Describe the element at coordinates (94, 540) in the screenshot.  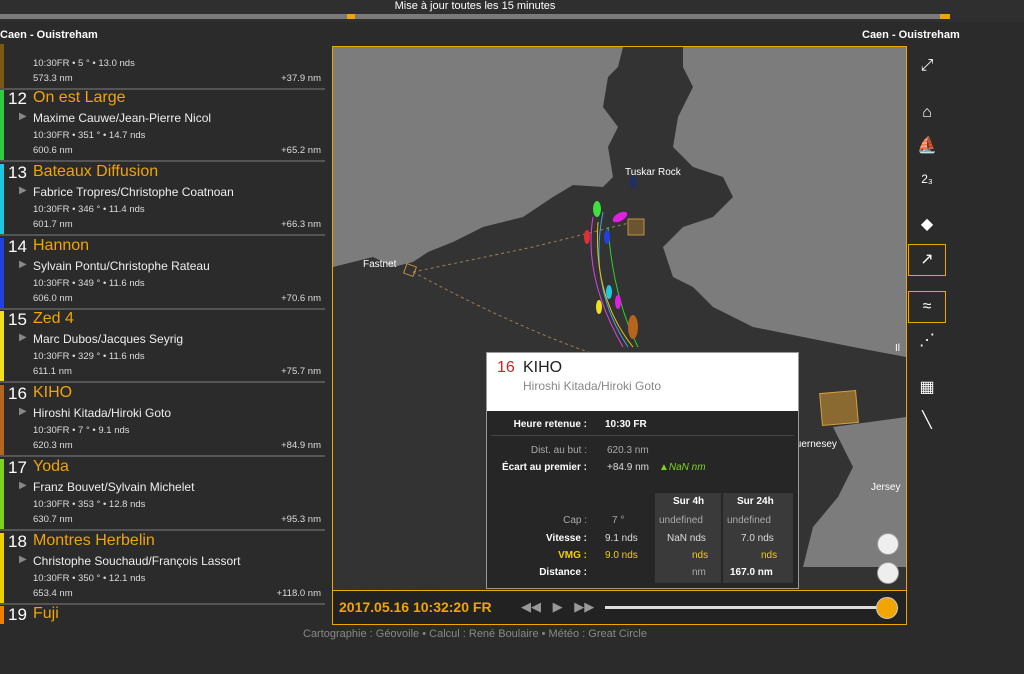
I see `entry-name: Montres Herbelin` at that location.